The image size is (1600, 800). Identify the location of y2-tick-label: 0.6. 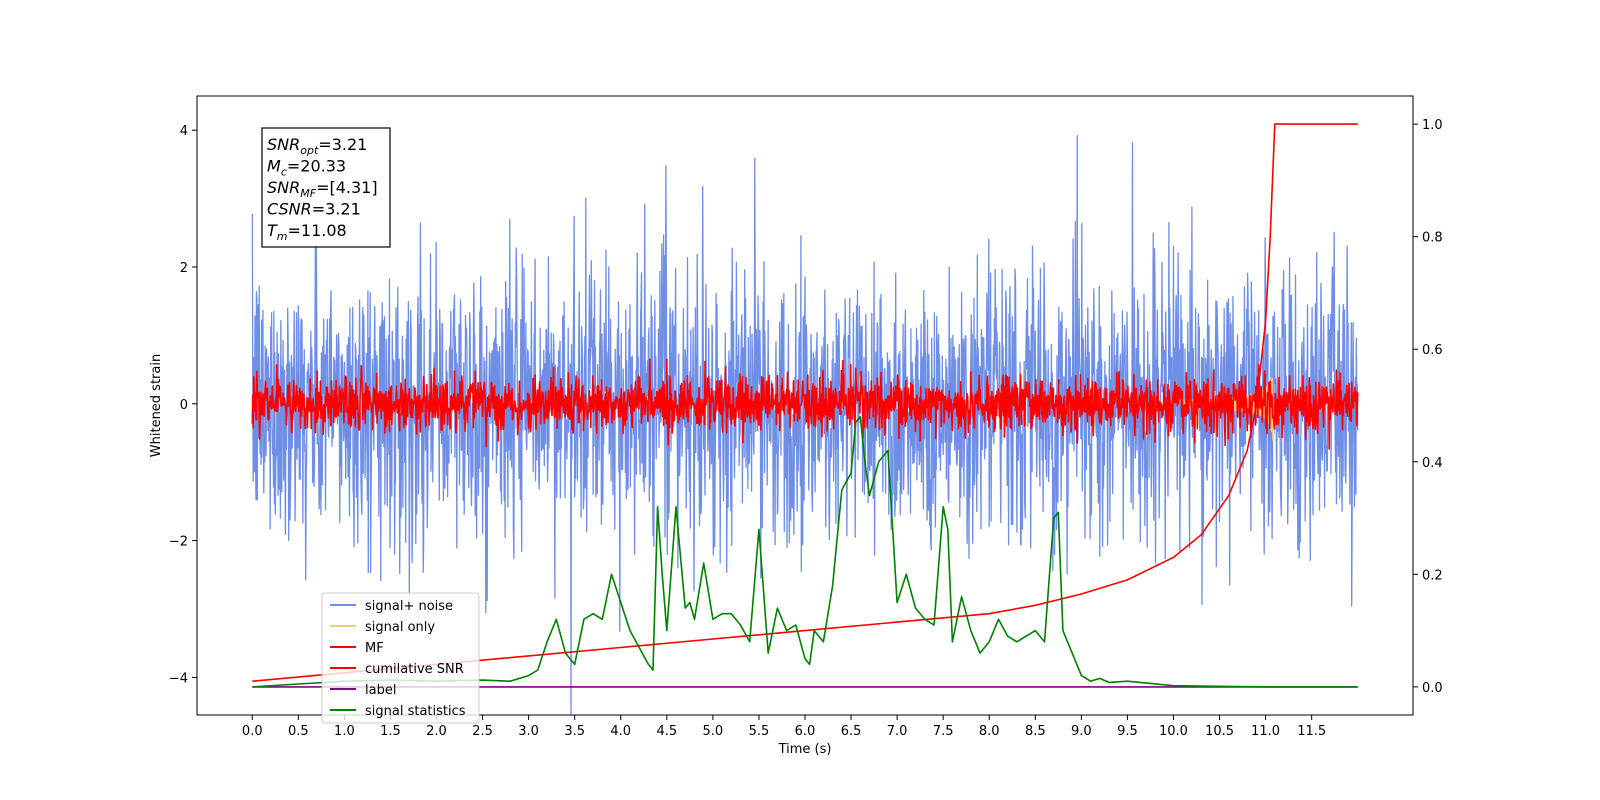
(1432, 350).